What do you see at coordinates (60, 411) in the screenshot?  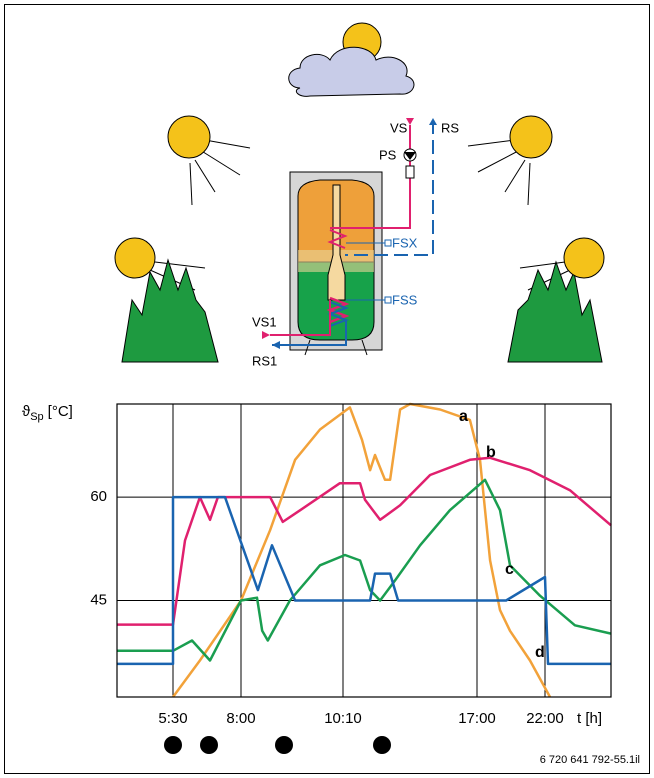 I see `y-unit: [°C]` at bounding box center [60, 411].